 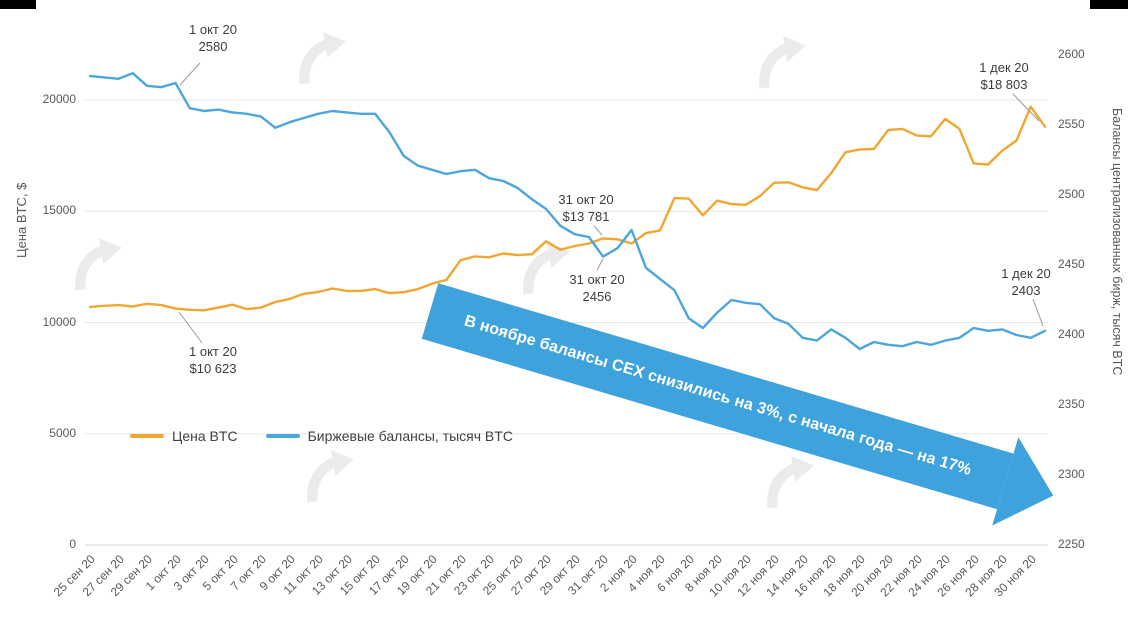 What do you see at coordinates (213, 368) in the screenshot?
I see `annotation-value: $10 623` at bounding box center [213, 368].